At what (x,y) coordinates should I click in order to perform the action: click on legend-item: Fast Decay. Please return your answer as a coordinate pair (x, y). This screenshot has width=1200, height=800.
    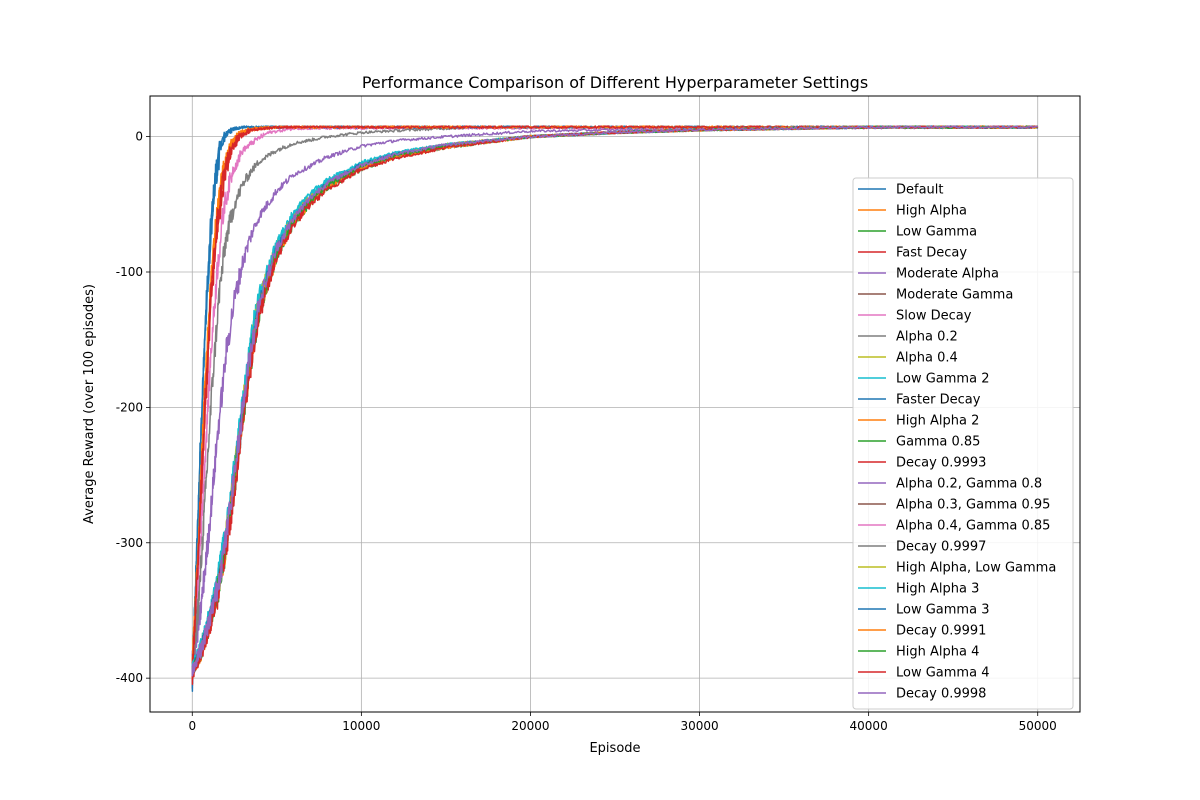
    Looking at the image, I should click on (912, 253).